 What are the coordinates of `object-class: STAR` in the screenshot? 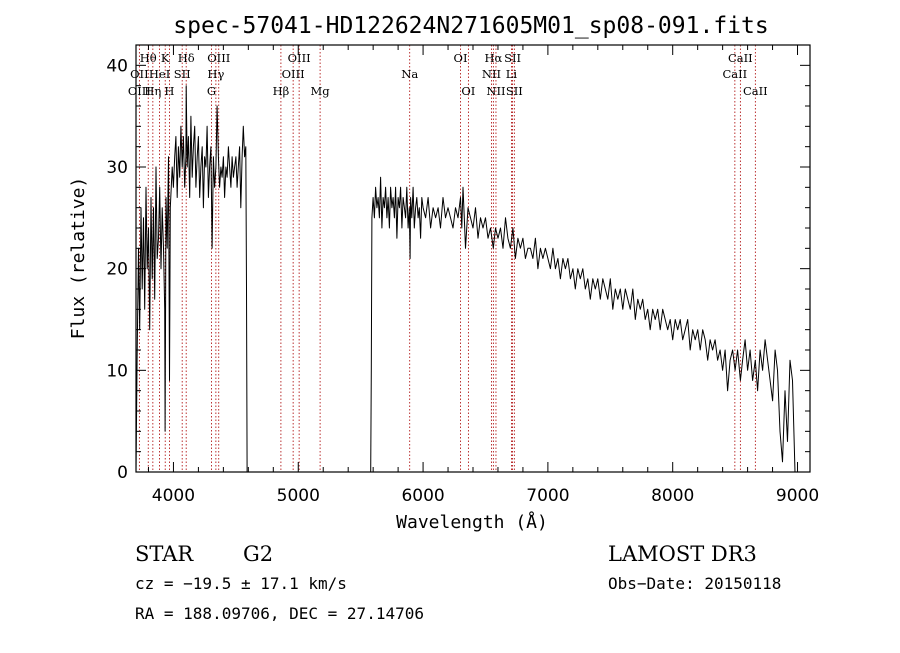 It's located at (164, 554).